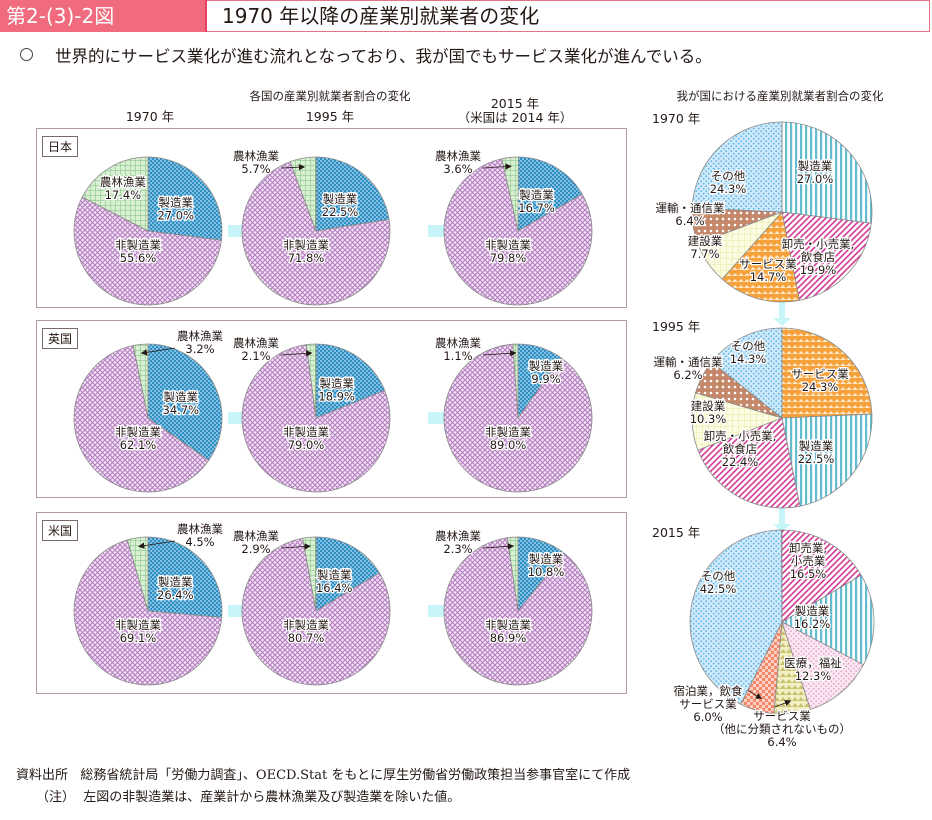 The width and height of the screenshot is (932, 820). Describe the element at coordinates (60, 530) in the screenshot. I see `country-label-us: 米国` at that location.